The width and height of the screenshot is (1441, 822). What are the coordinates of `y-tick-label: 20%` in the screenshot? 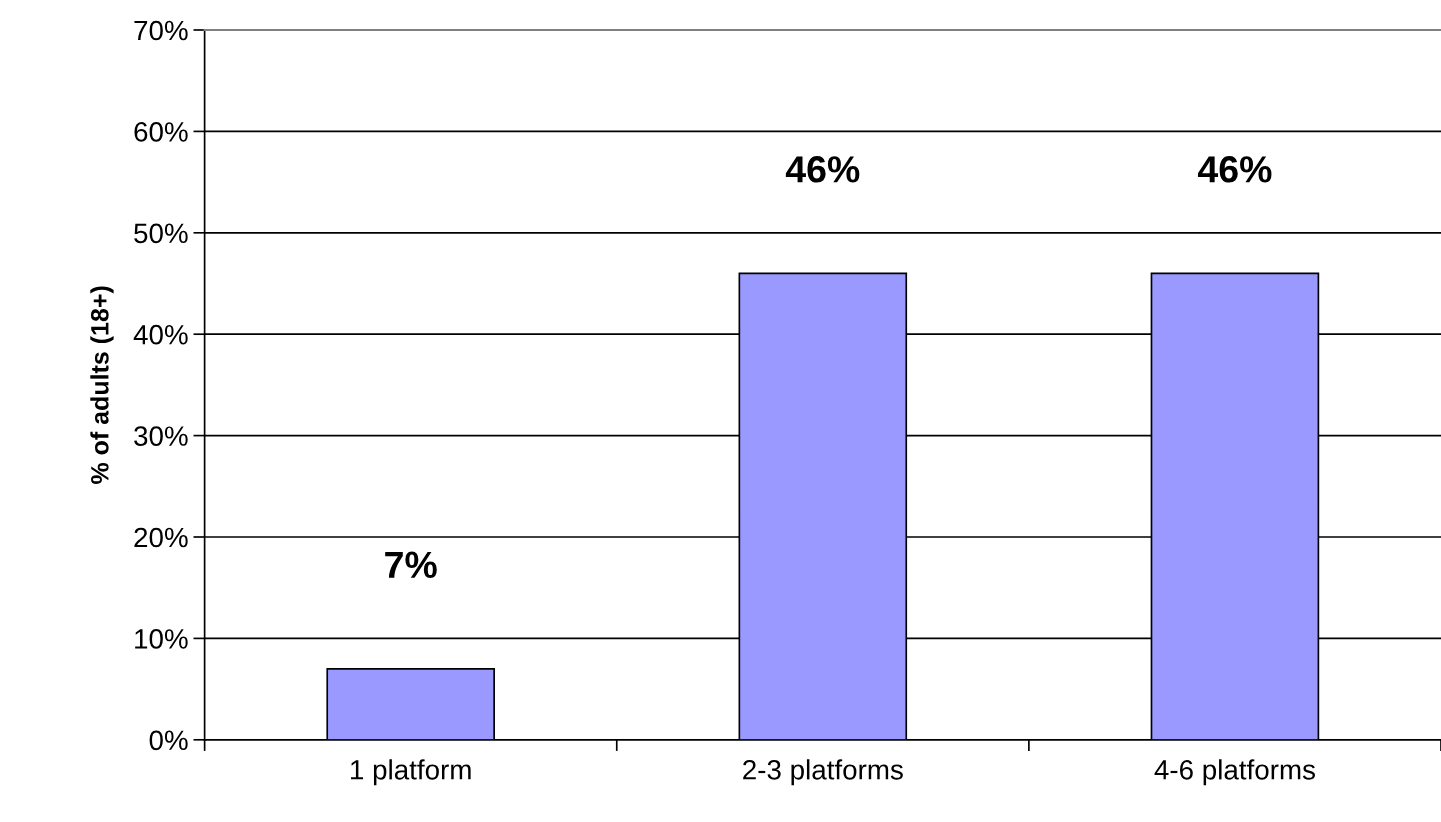 It's located at (161, 537).